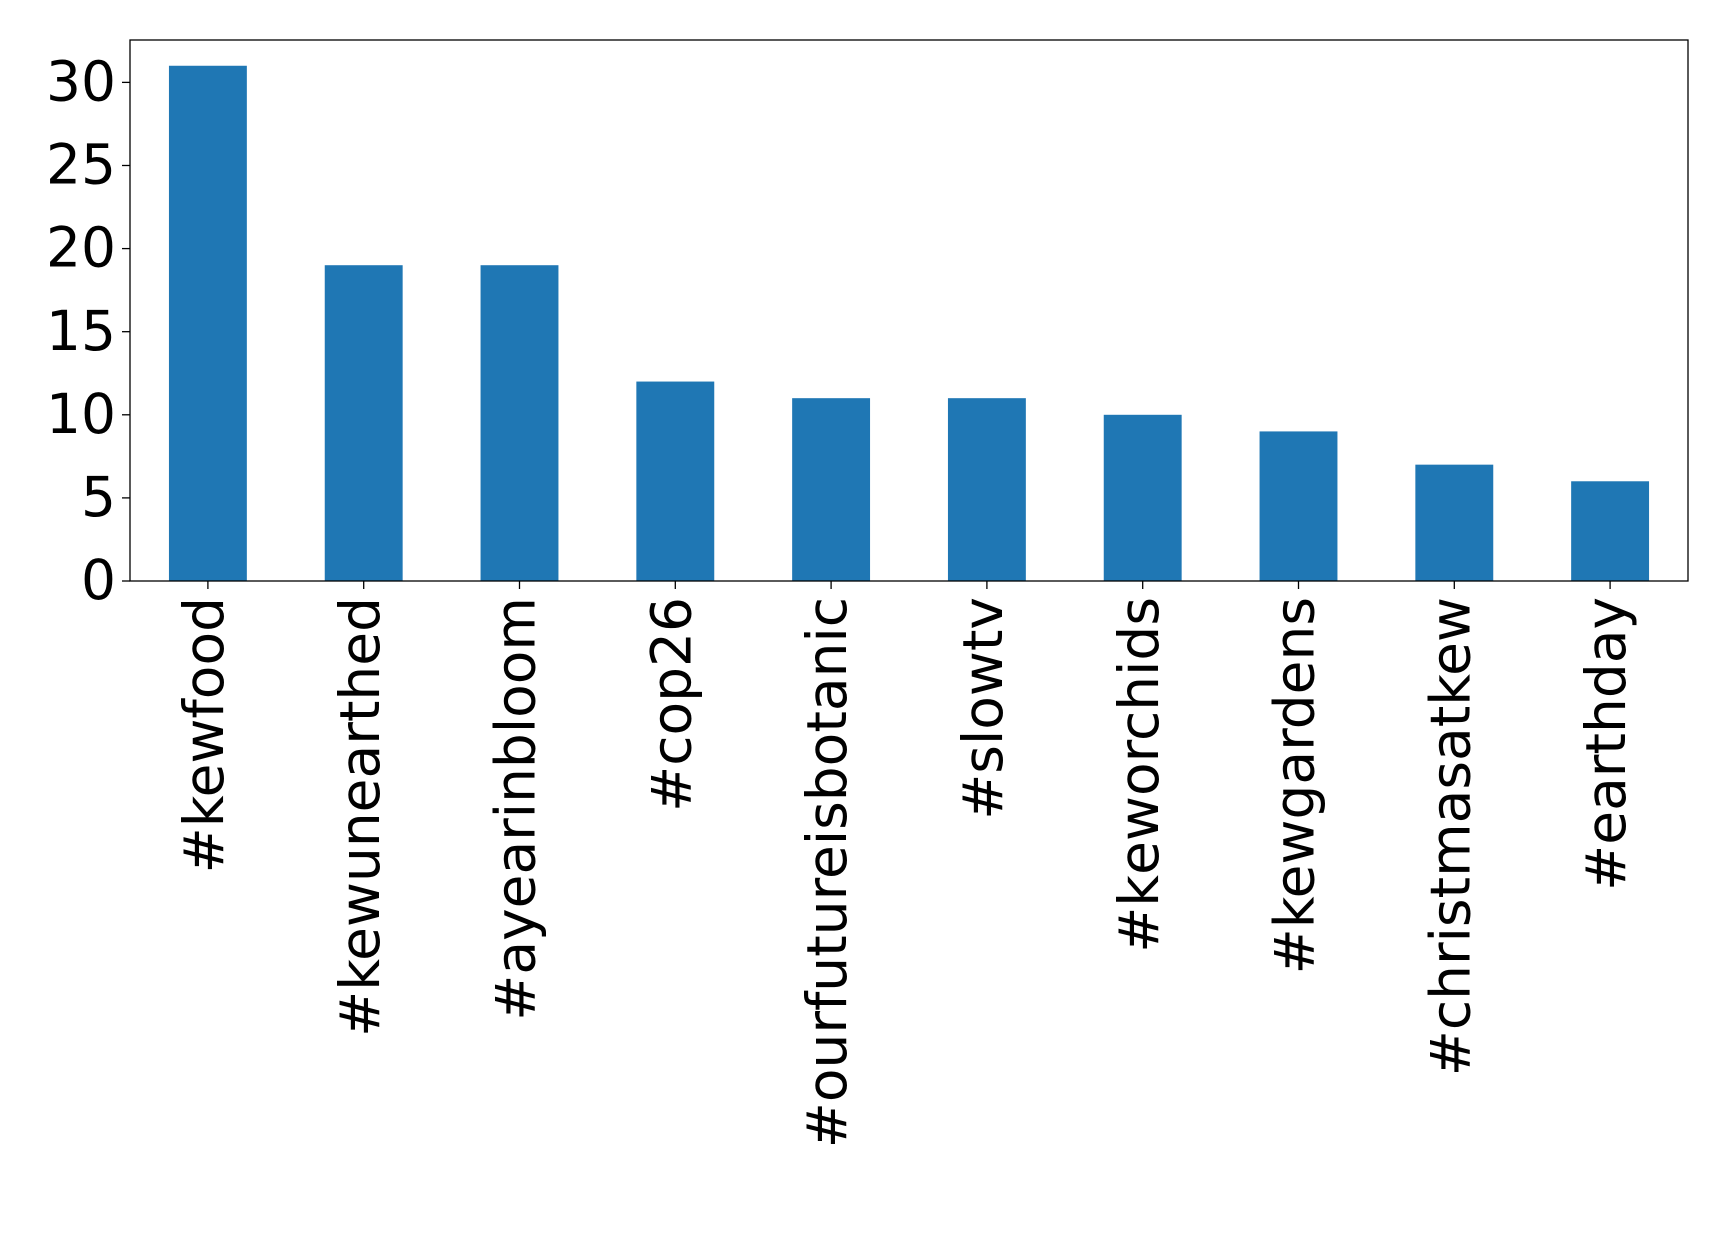  What do you see at coordinates (204, 735) in the screenshot?
I see `x-tick-label: #kewfood` at bounding box center [204, 735].